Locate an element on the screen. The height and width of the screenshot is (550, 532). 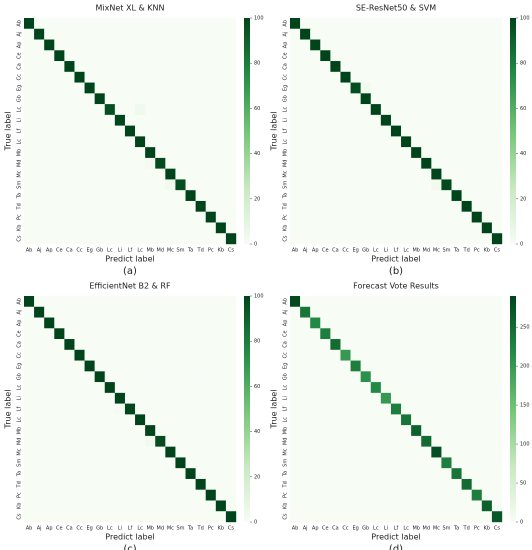
y-tick-label: Td is located at coordinates (20, 206).